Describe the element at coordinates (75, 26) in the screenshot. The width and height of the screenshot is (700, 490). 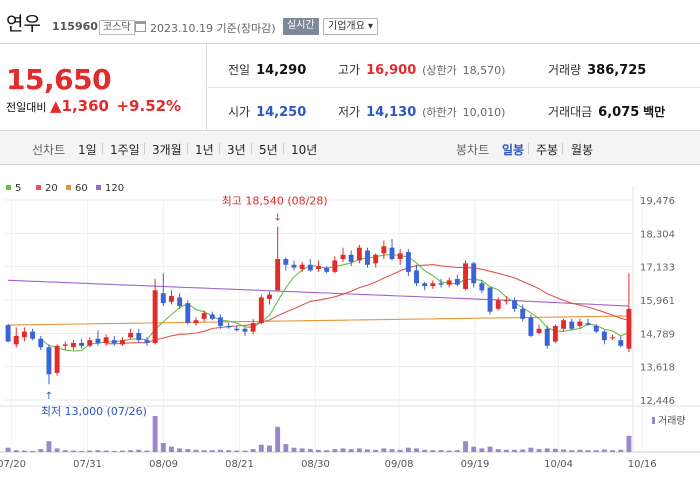
I see `stock-code: 115960` at that location.